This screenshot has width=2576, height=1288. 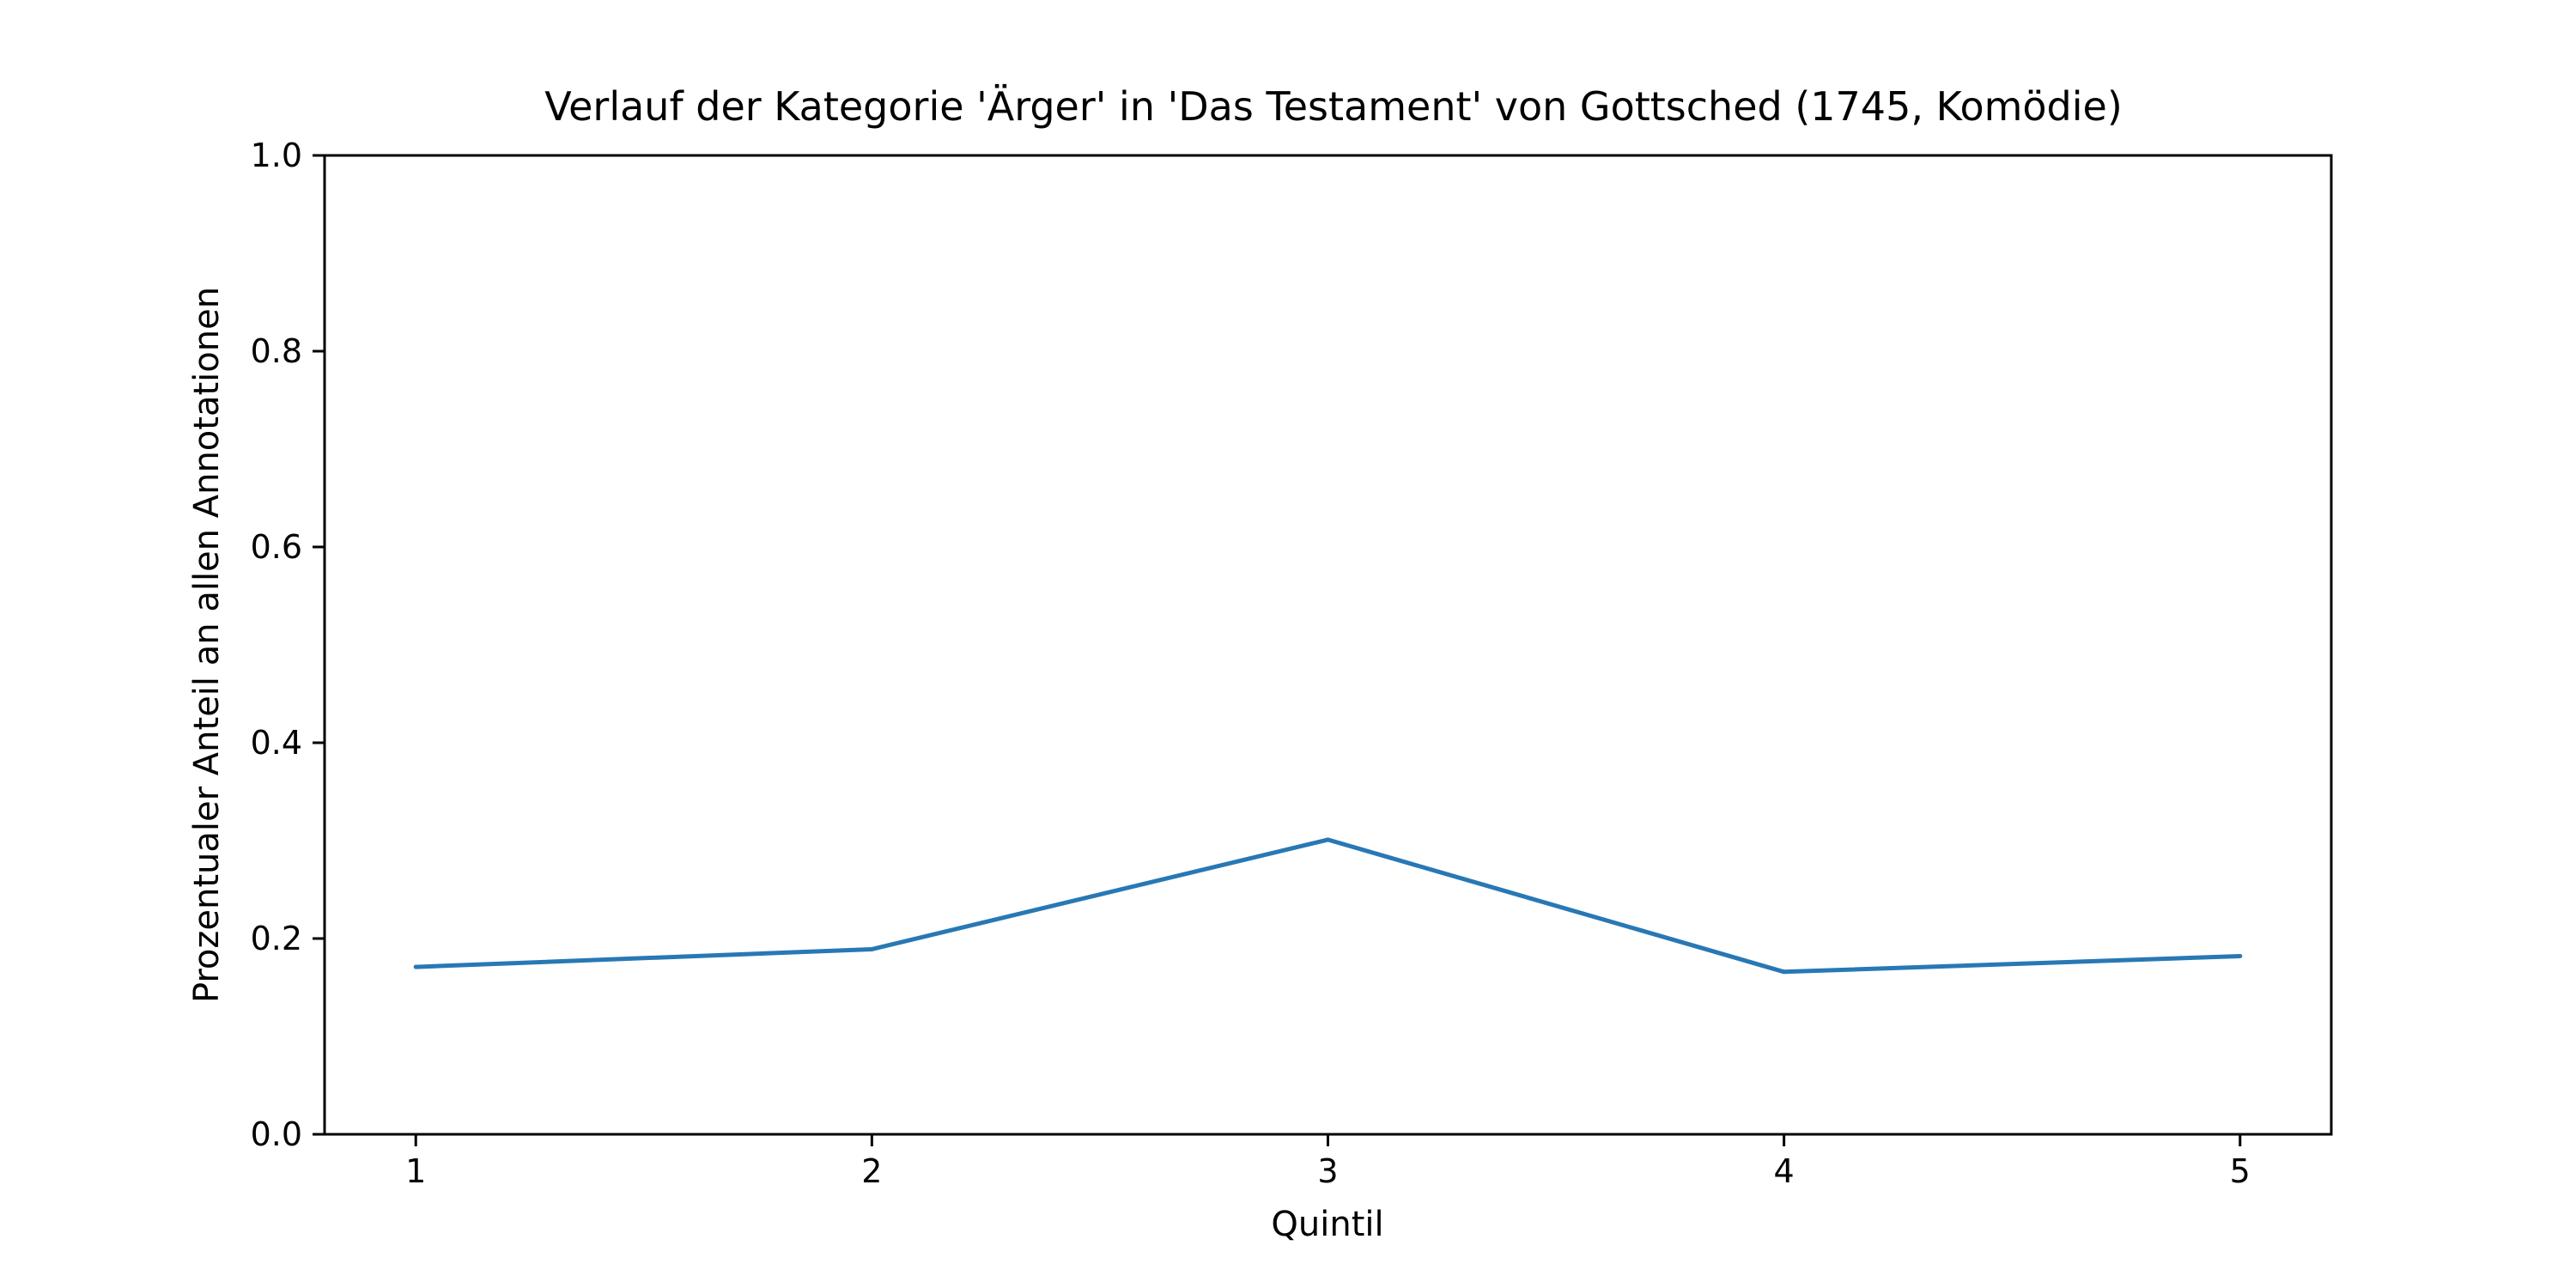 I want to click on x-tick-label: 3, so click(x=1327, y=1171).